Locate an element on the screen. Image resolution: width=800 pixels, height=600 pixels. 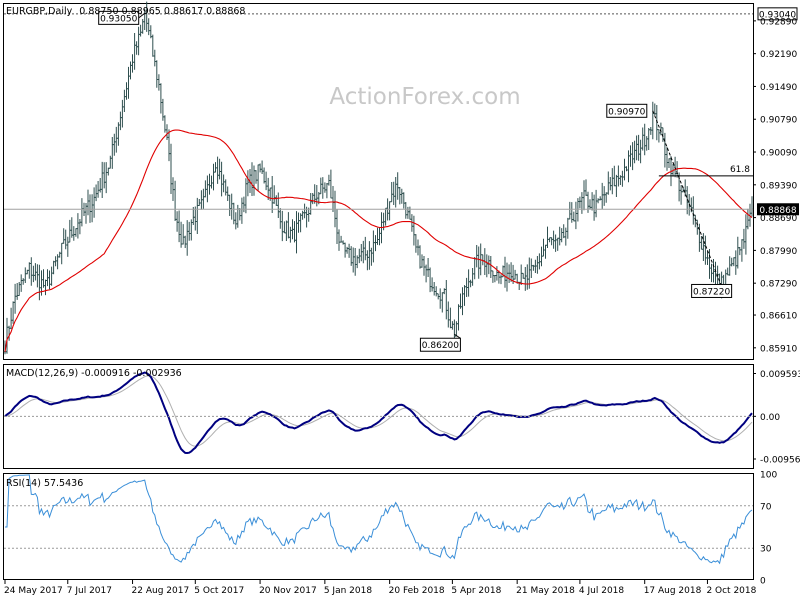
macd-tick-label: -0.009562 is located at coordinates (780, 461).